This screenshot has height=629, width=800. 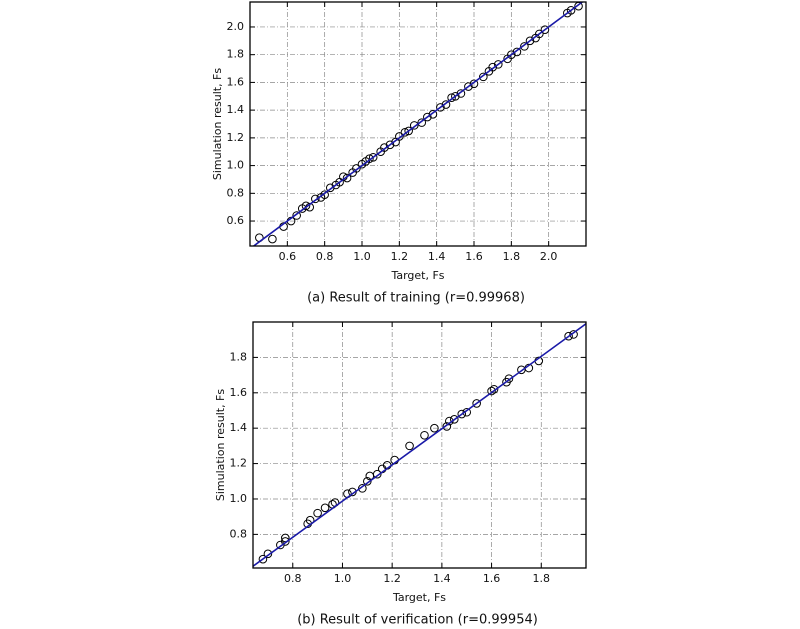 What do you see at coordinates (236, 220) in the screenshot?
I see `y-tick-label: 0.6` at bounding box center [236, 220].